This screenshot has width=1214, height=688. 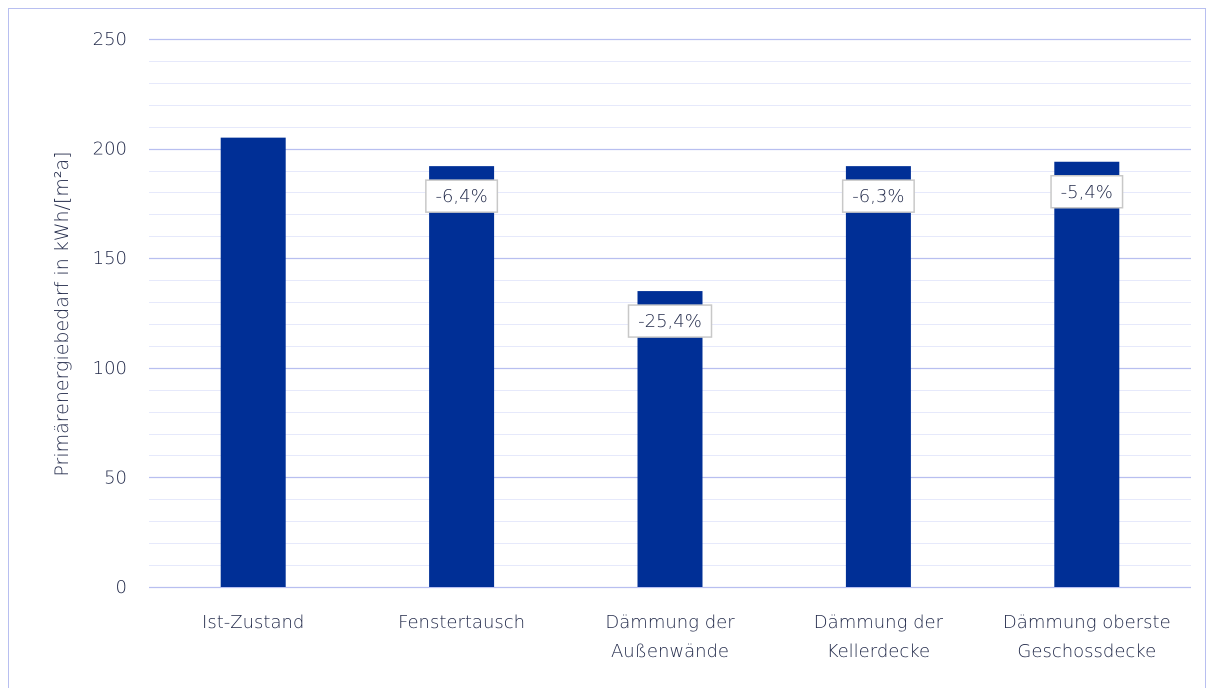 I want to click on y-tick-label: 100, so click(x=110, y=368).